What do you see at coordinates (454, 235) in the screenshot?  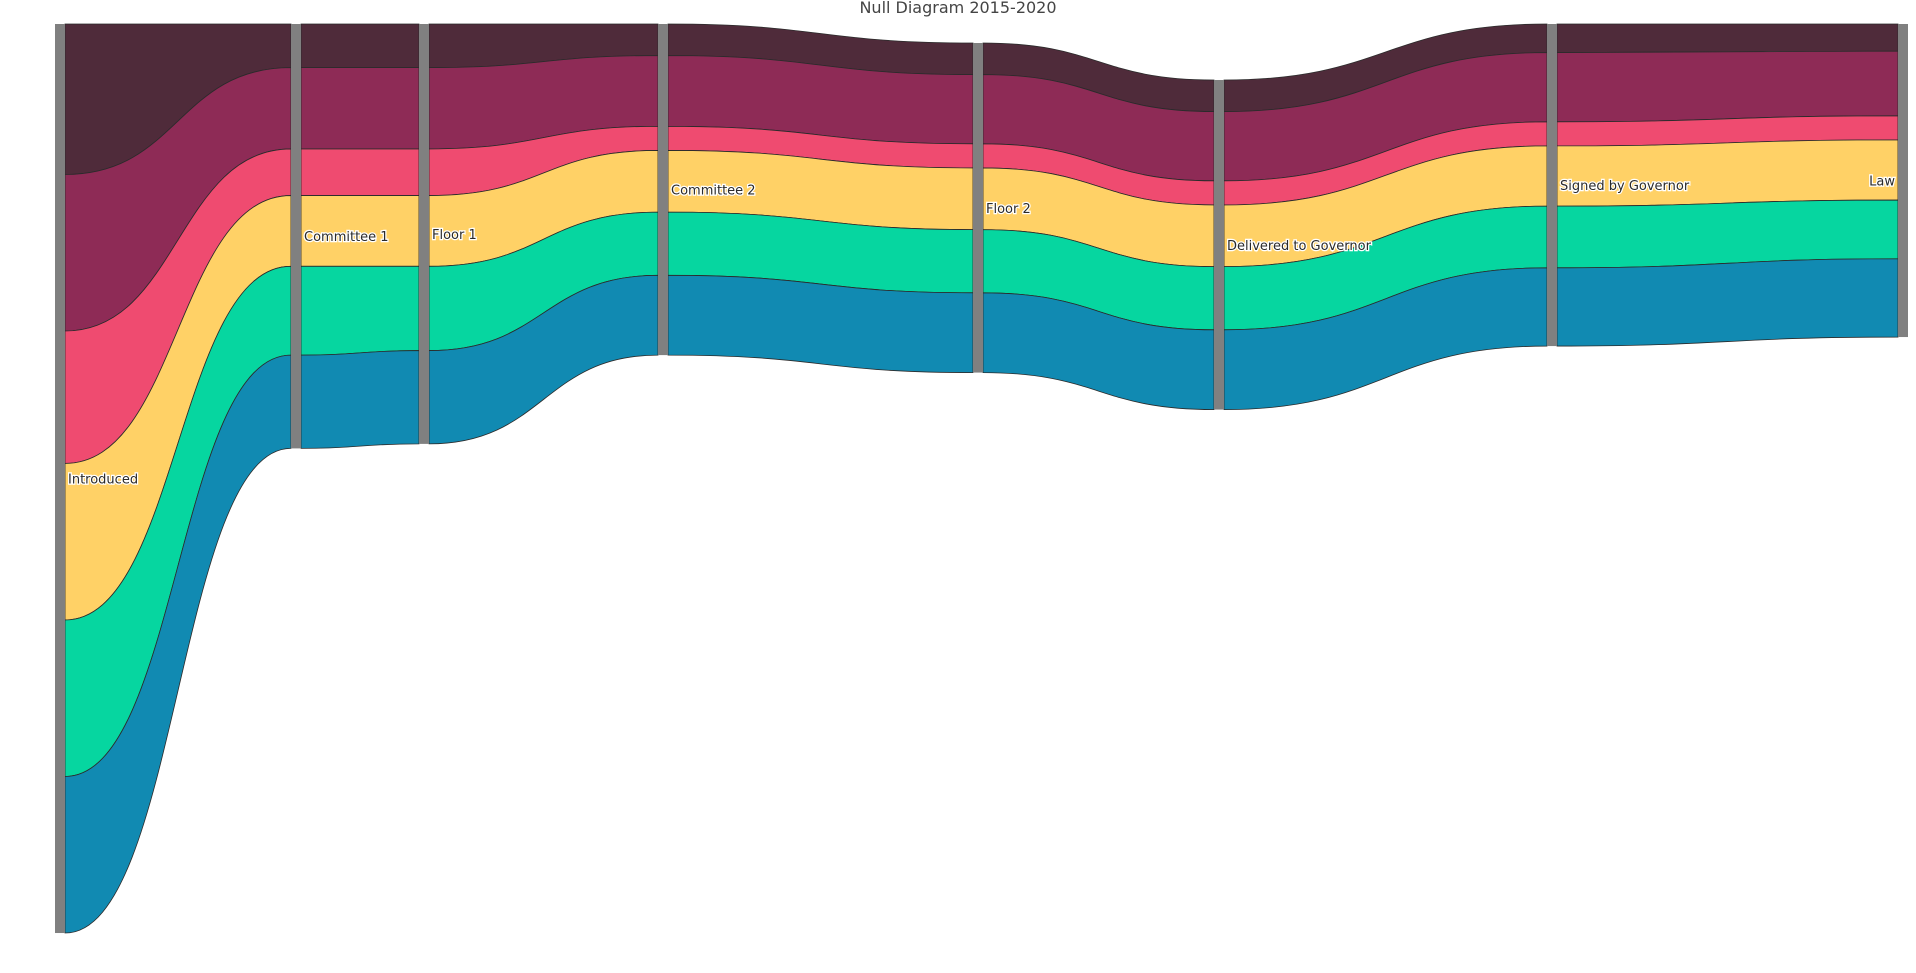 I see `stage-label: Floor 1` at bounding box center [454, 235].